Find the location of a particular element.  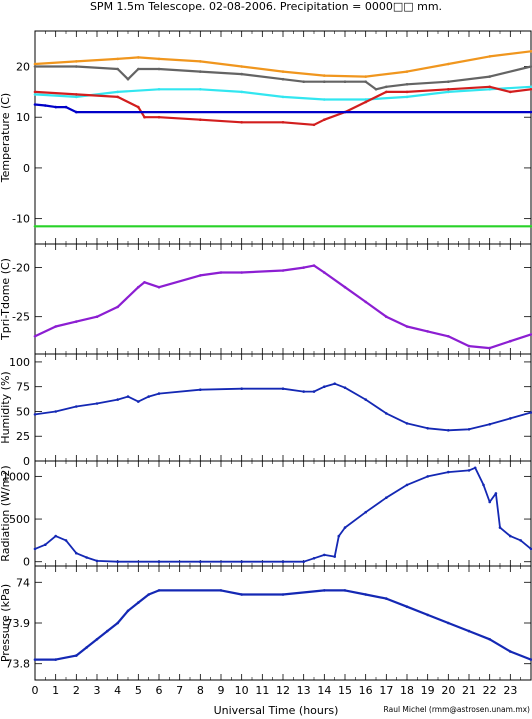

y-tick-label: 73.9 is located at coordinates (18, 623).